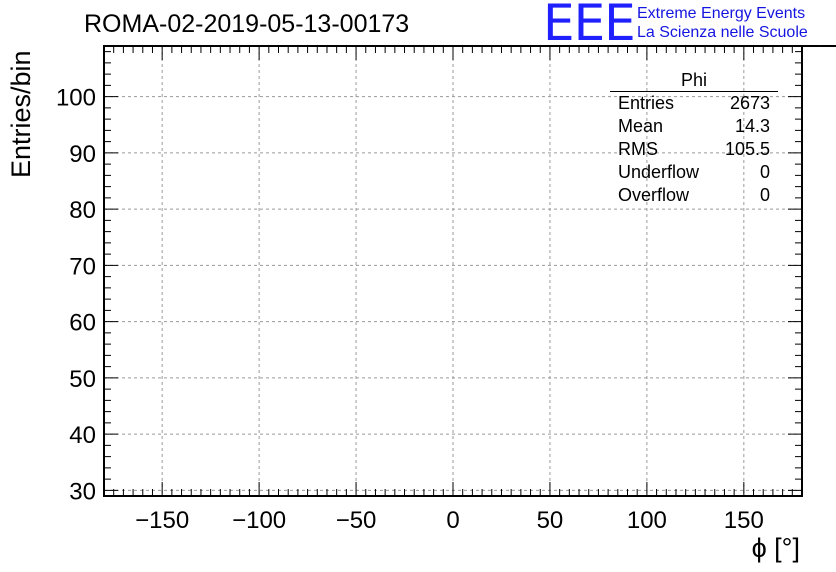 This screenshot has height=572, width=836. I want to click on stats-row-mean: Mean 14.3, so click(694, 126).